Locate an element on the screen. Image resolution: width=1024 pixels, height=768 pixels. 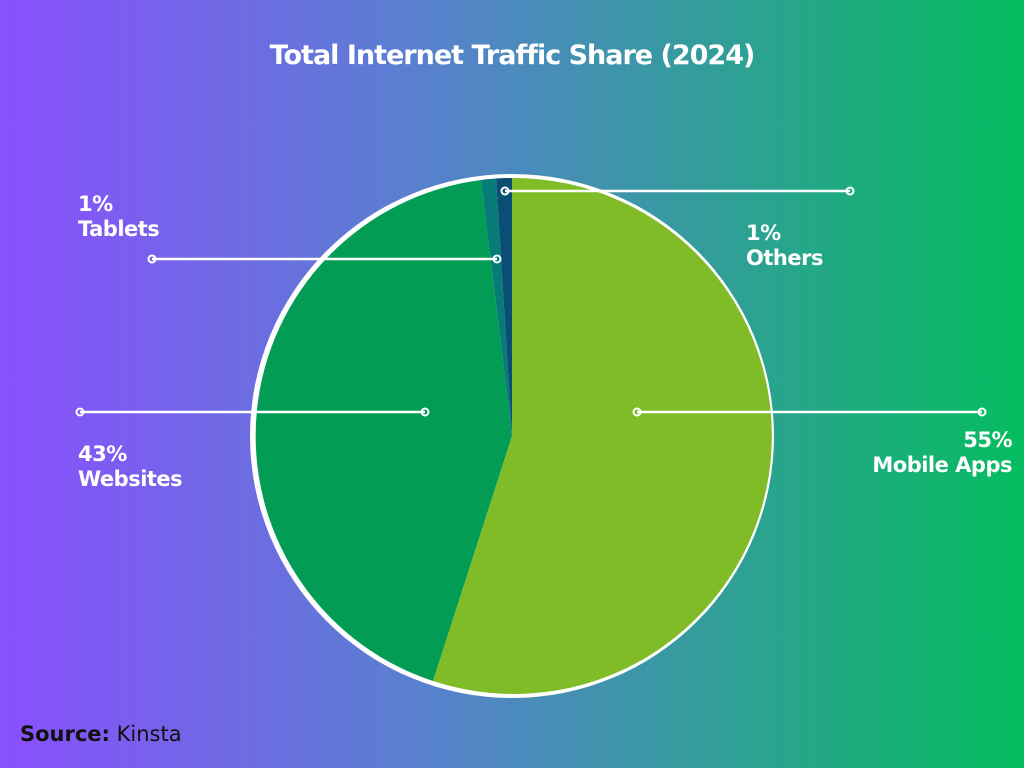
label-tablets-name: Tablets is located at coordinates (119, 229).